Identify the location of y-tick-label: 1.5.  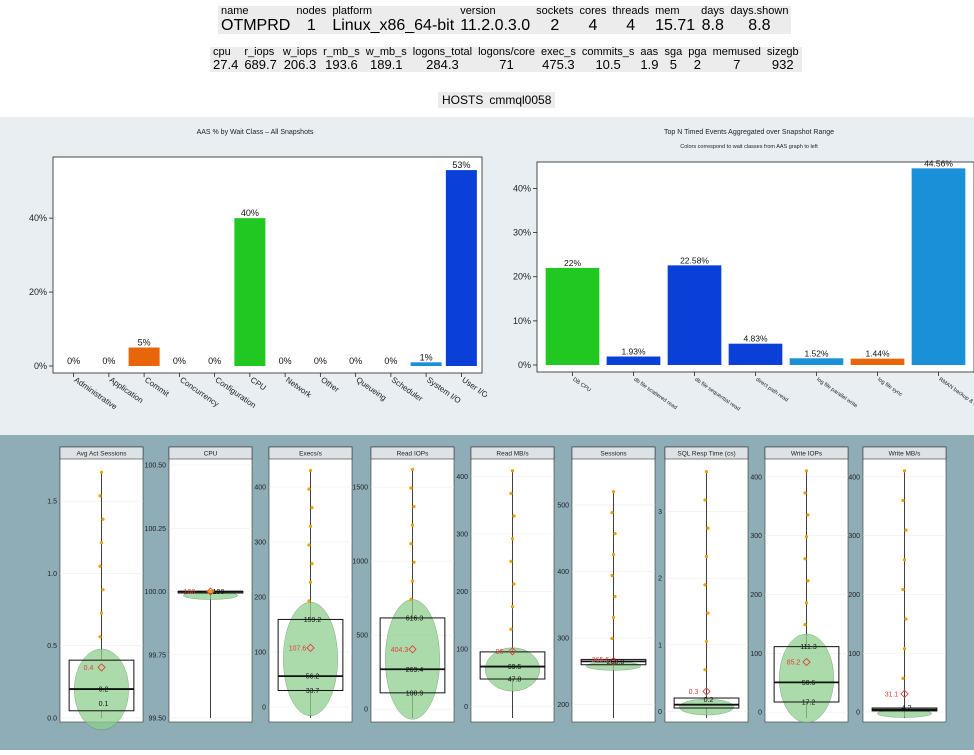
(52, 502).